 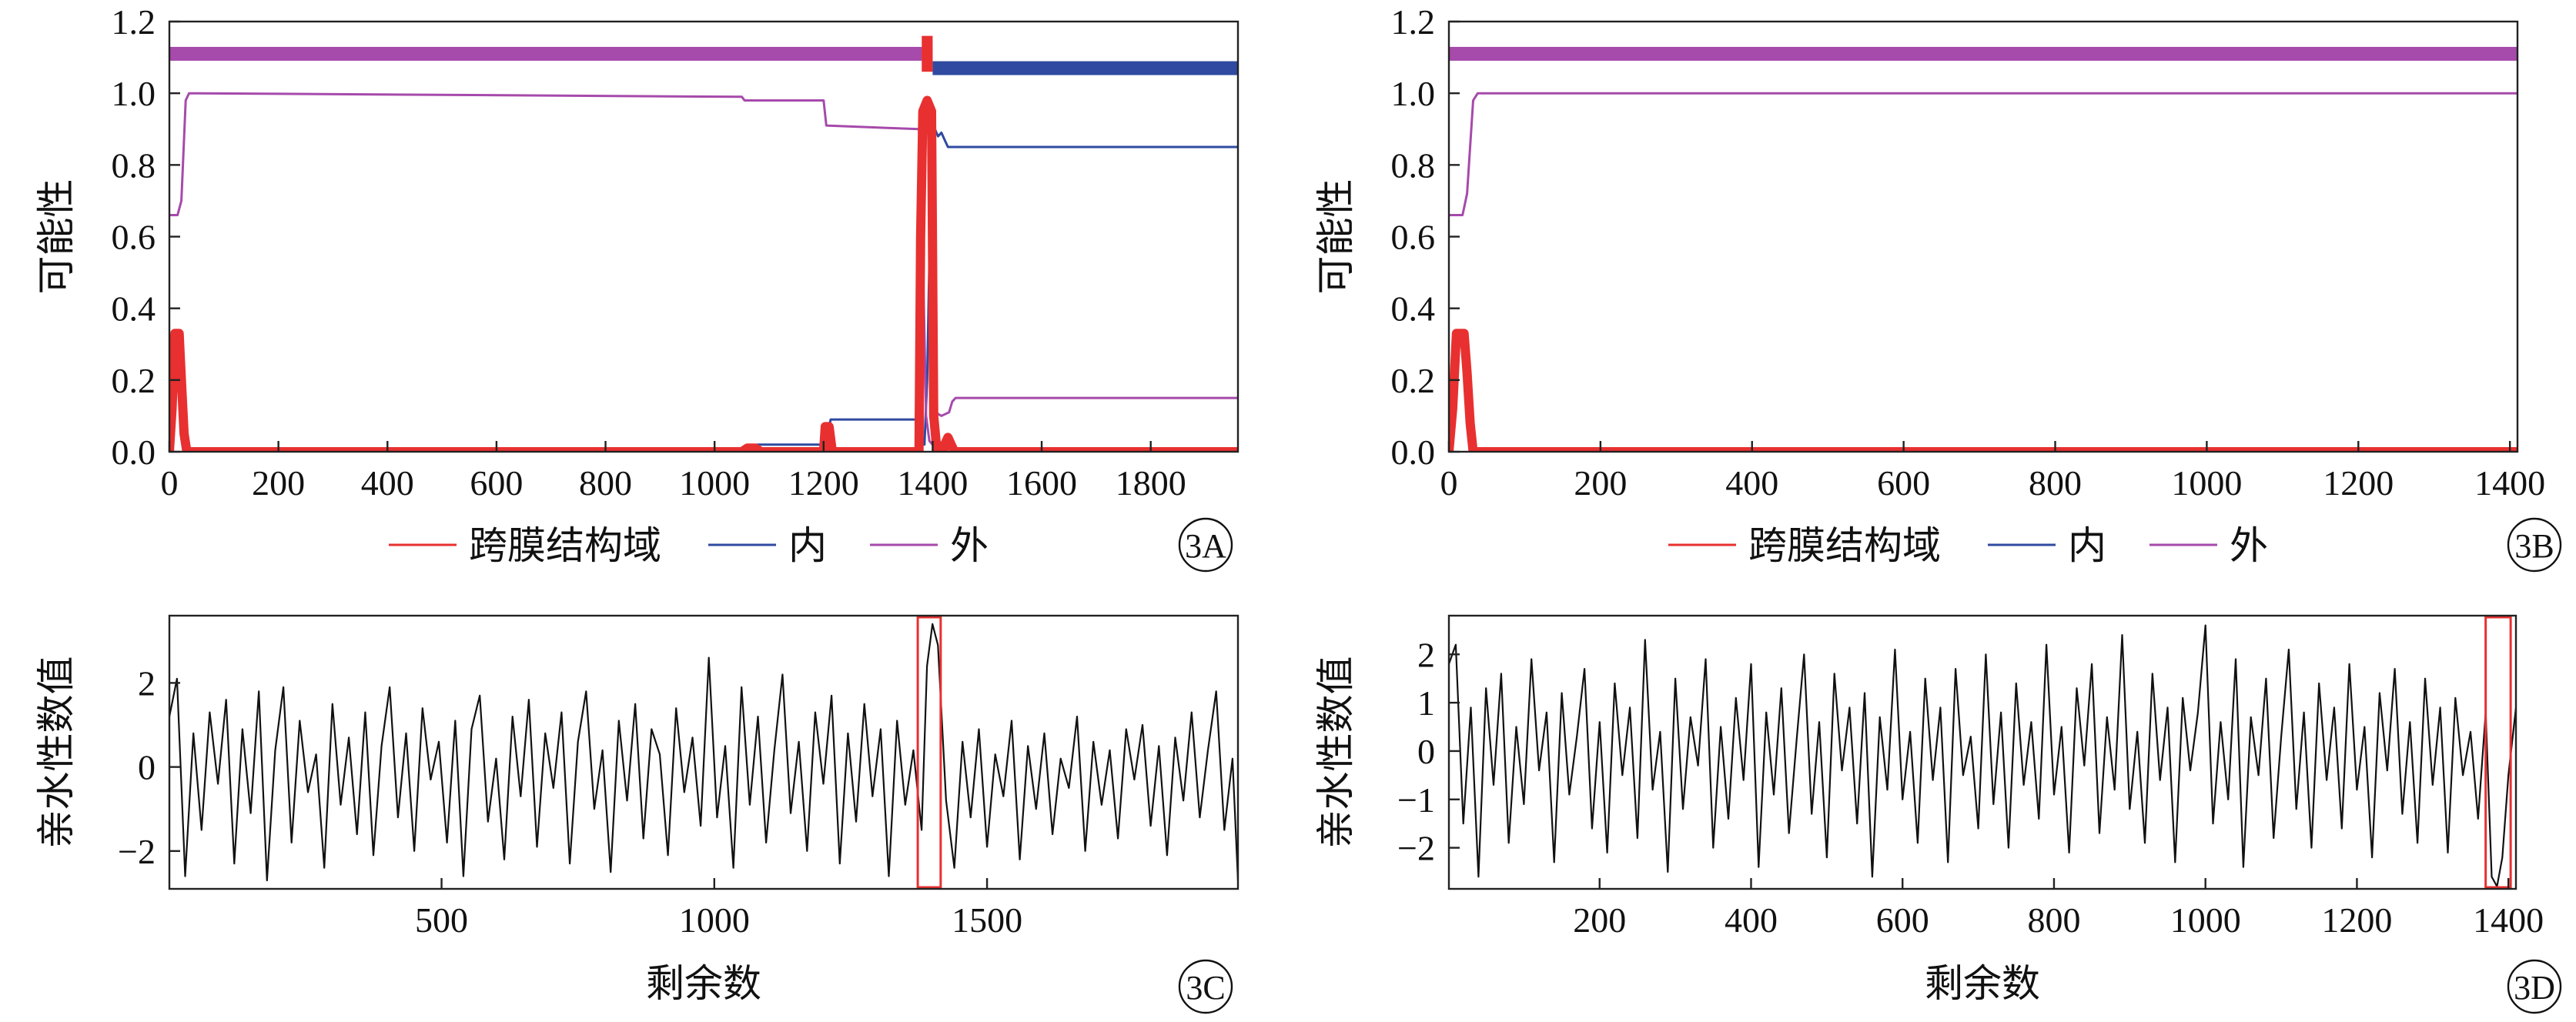 What do you see at coordinates (1426, 703) in the screenshot?
I see `y-tick-label: 1` at bounding box center [1426, 703].